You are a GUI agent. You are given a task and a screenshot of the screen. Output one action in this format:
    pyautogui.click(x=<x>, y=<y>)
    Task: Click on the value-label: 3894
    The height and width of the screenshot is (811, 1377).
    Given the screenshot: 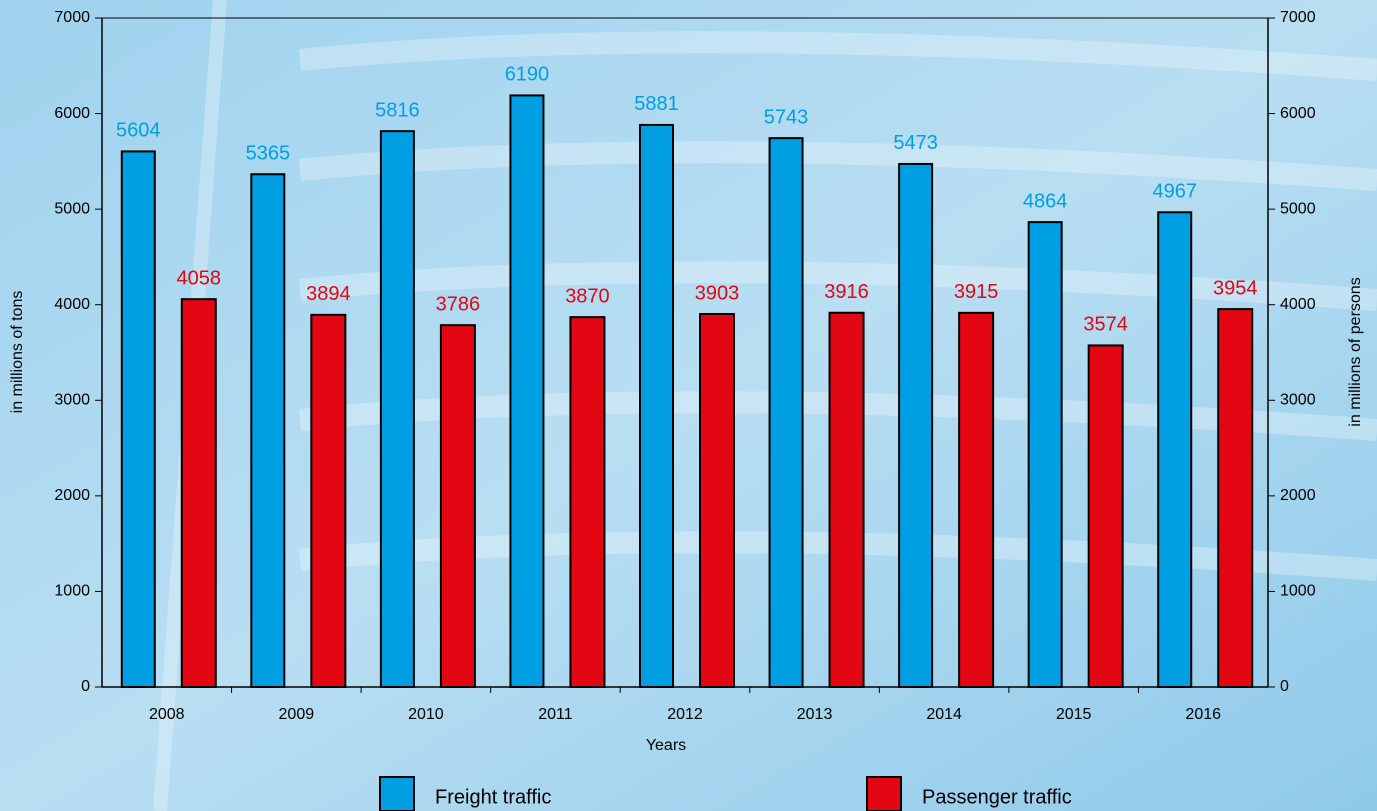 What is the action you would take?
    pyautogui.click(x=328, y=294)
    